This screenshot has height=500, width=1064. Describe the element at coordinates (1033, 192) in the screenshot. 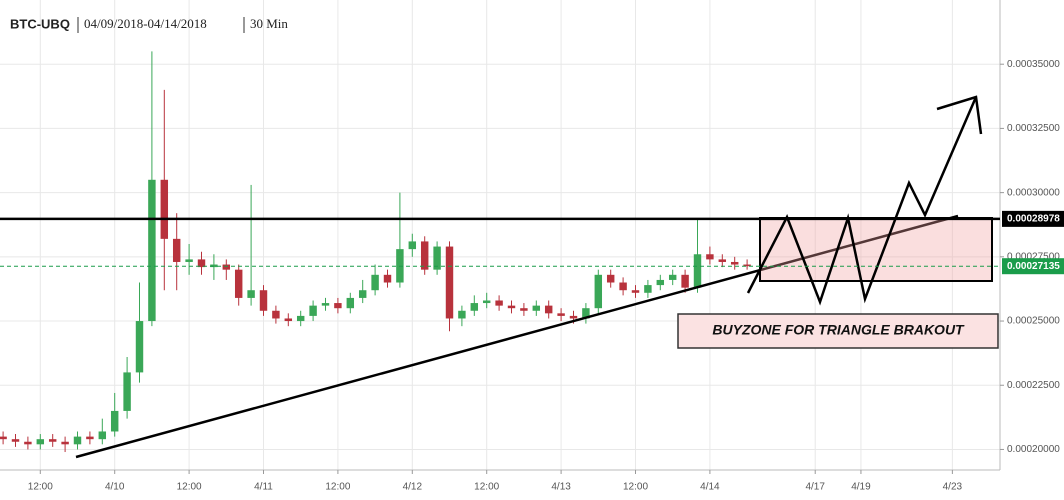

I see `y-tick-label: 0.00030000` at that location.